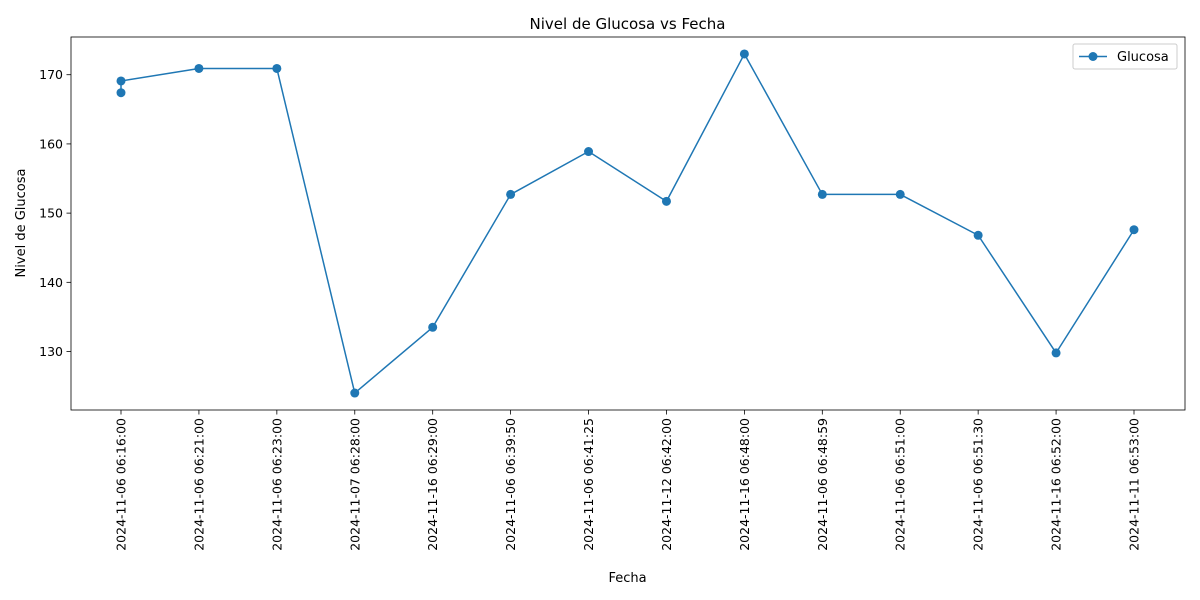 The width and height of the screenshot is (1200, 600). Describe the element at coordinates (588, 484) in the screenshot. I see `x-tick-label: 2024-11-06 06:41:25` at that location.